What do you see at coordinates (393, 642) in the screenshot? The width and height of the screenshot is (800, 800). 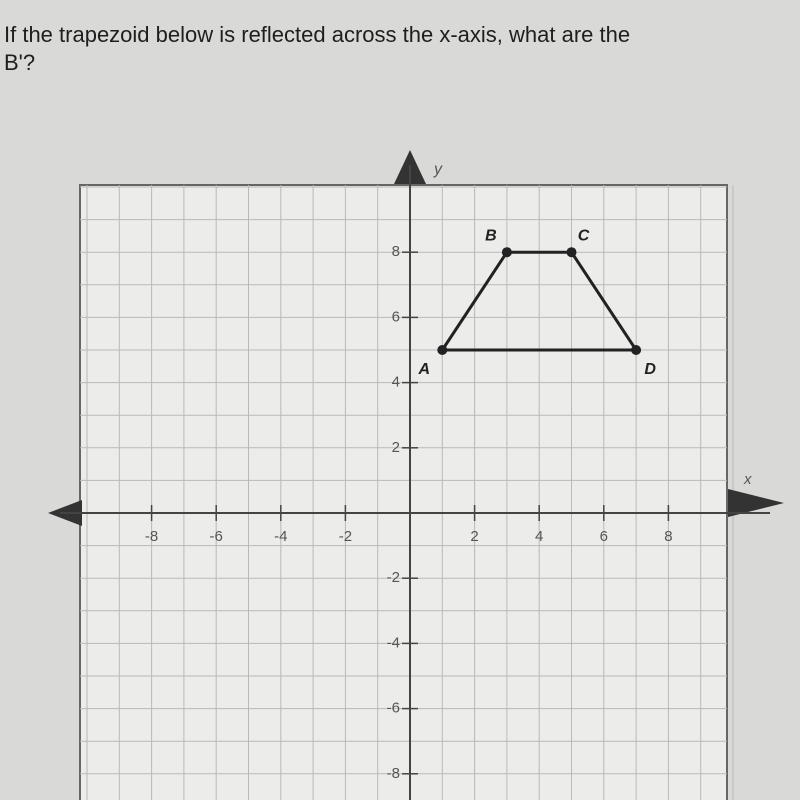 I see `y-tick-label: -4` at bounding box center [393, 642].